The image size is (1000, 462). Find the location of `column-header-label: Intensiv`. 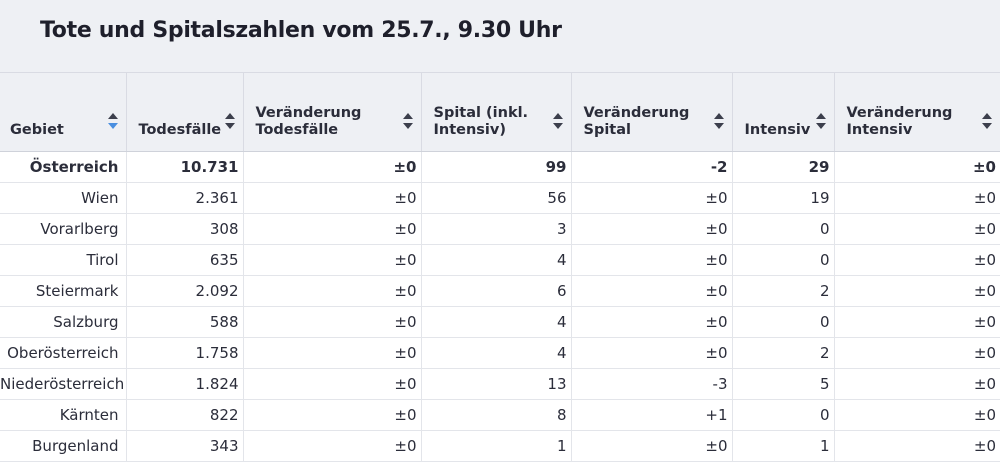

column-header-label: Intensiv is located at coordinates (777, 130).